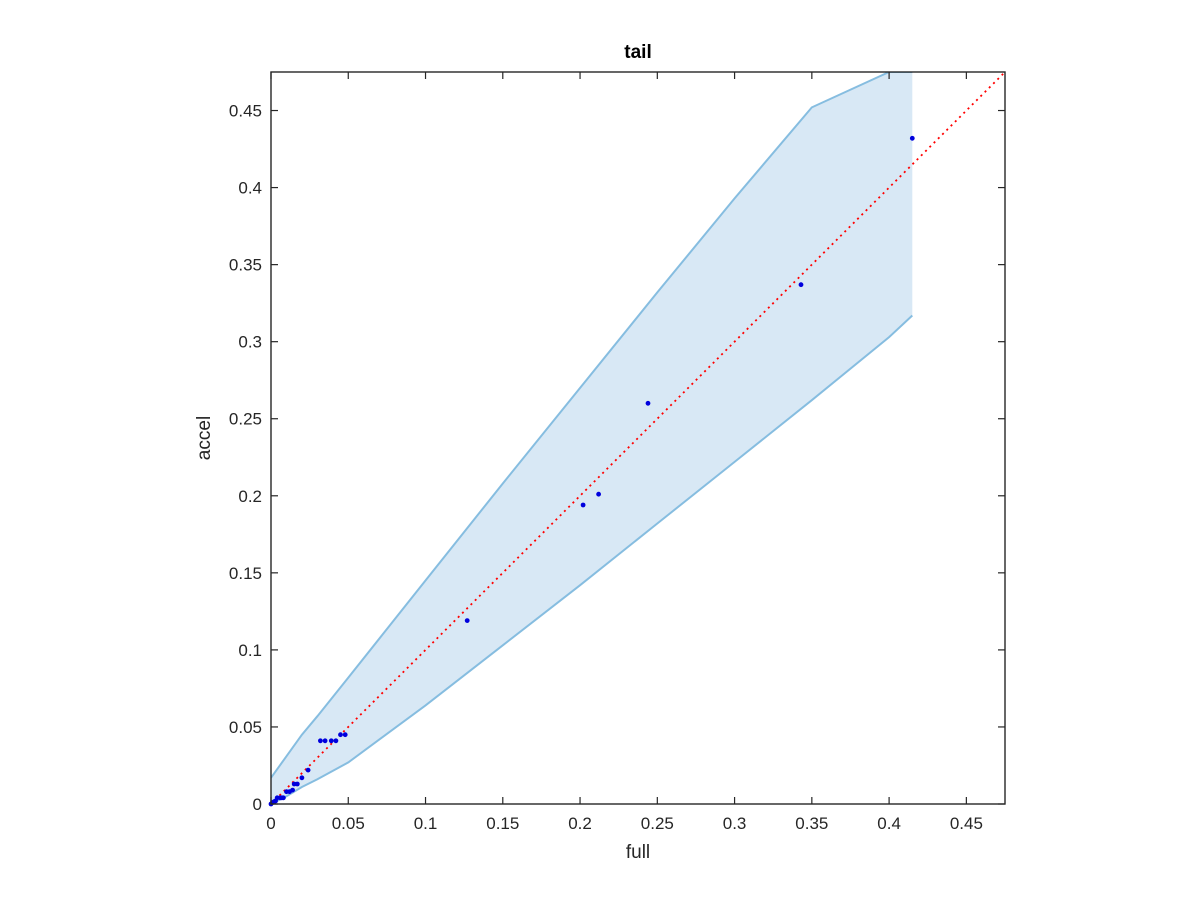 The height and width of the screenshot is (905, 1200). Describe the element at coordinates (257, 804) in the screenshot. I see `y-tick-label: 0` at that location.